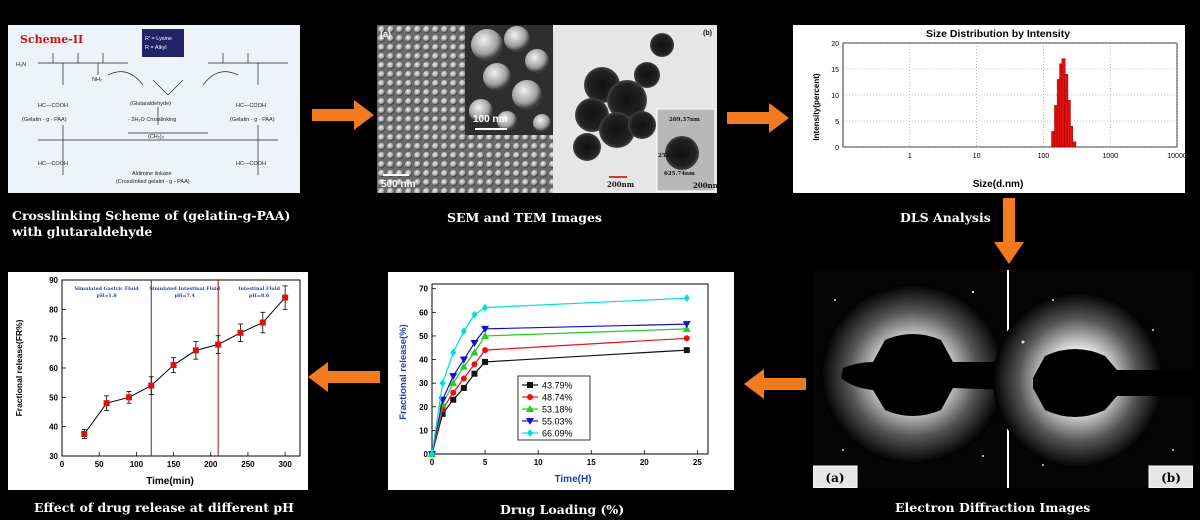 The width and height of the screenshot is (1200, 520). What do you see at coordinates (259, 289) in the screenshot?
I see `release-region-name: Intestinal Fluid` at bounding box center [259, 289].